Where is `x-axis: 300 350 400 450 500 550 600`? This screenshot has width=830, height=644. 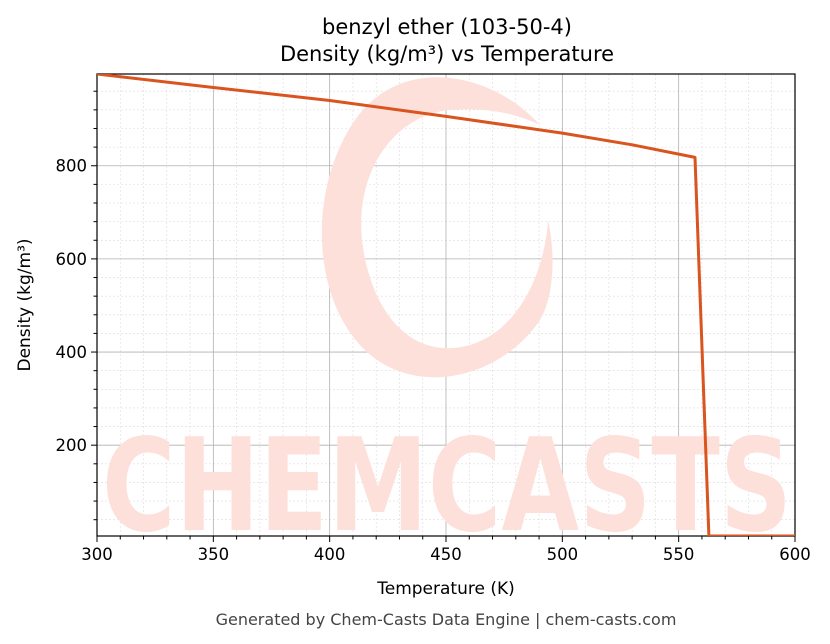 x-axis: 300 350 400 450 500 550 600 is located at coordinates (446, 550).